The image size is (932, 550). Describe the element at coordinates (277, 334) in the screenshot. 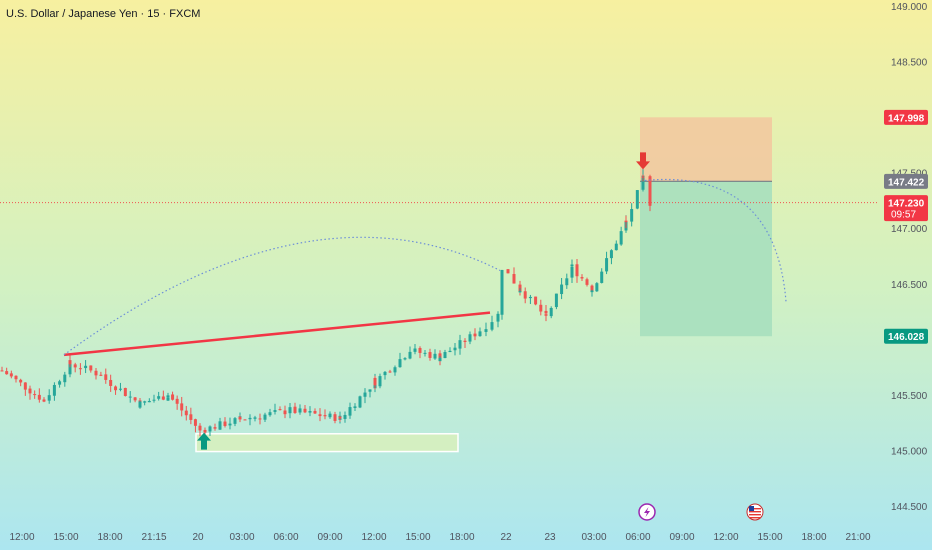

I see `trend-line` at that location.